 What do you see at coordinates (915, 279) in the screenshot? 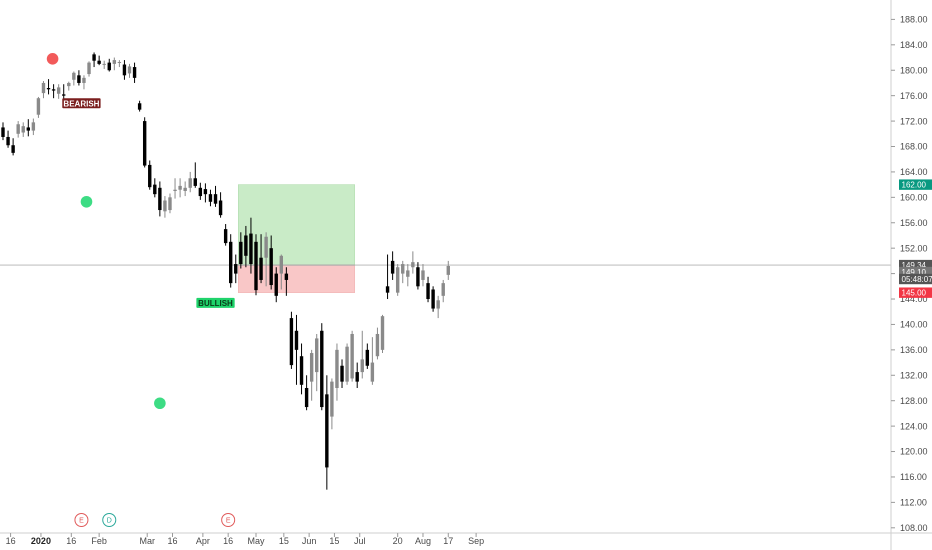
I see `price-label: 05:48:07` at bounding box center [915, 279].